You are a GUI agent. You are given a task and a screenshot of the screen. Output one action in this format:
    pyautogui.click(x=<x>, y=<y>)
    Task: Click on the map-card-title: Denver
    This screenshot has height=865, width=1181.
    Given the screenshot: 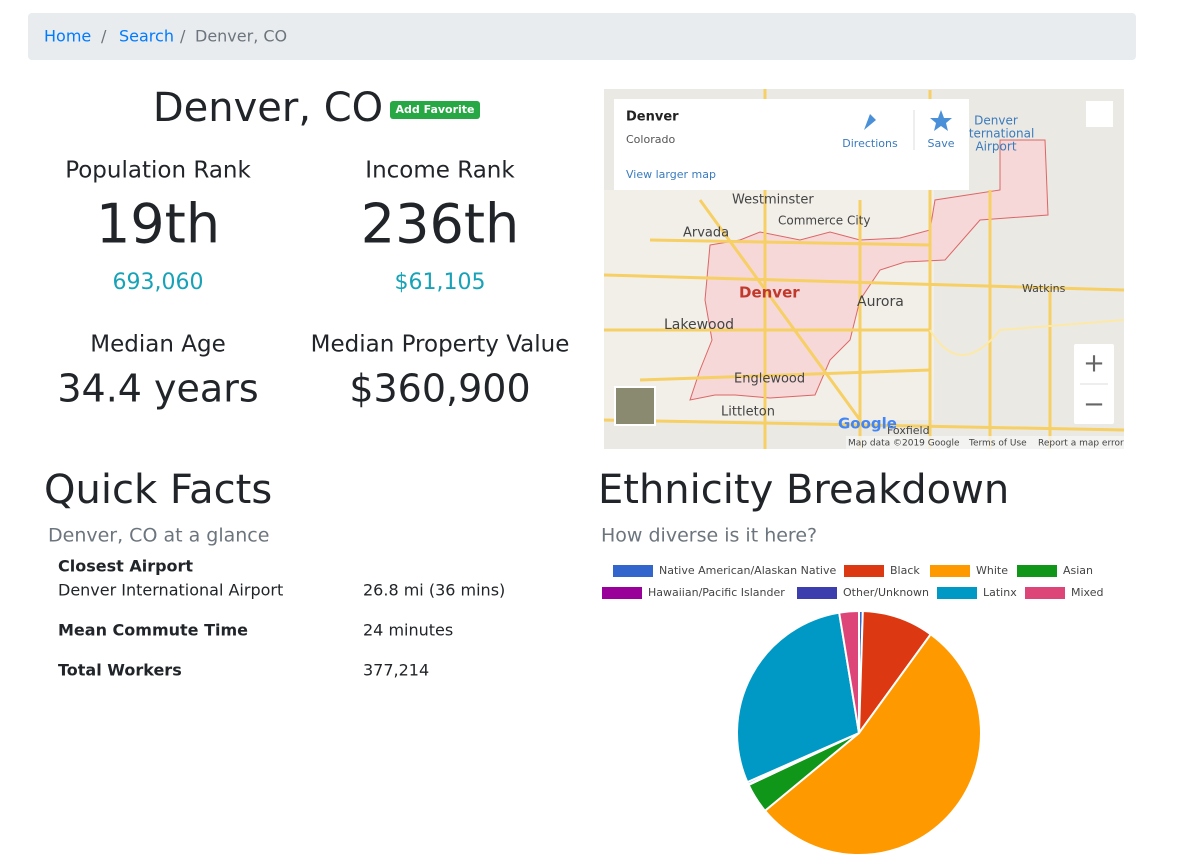 What is the action you would take?
    pyautogui.click(x=652, y=117)
    